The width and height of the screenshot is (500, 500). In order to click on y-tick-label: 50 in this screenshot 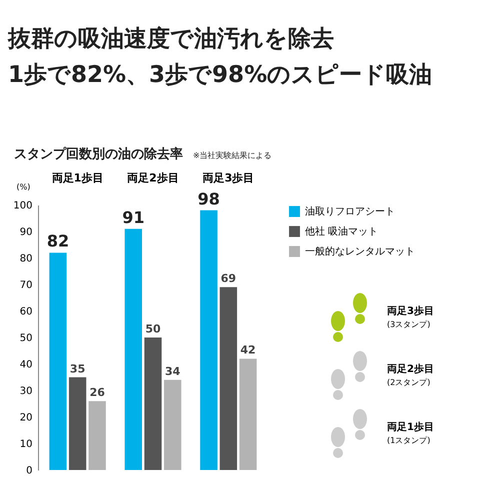, I will do `click(26, 338)`.